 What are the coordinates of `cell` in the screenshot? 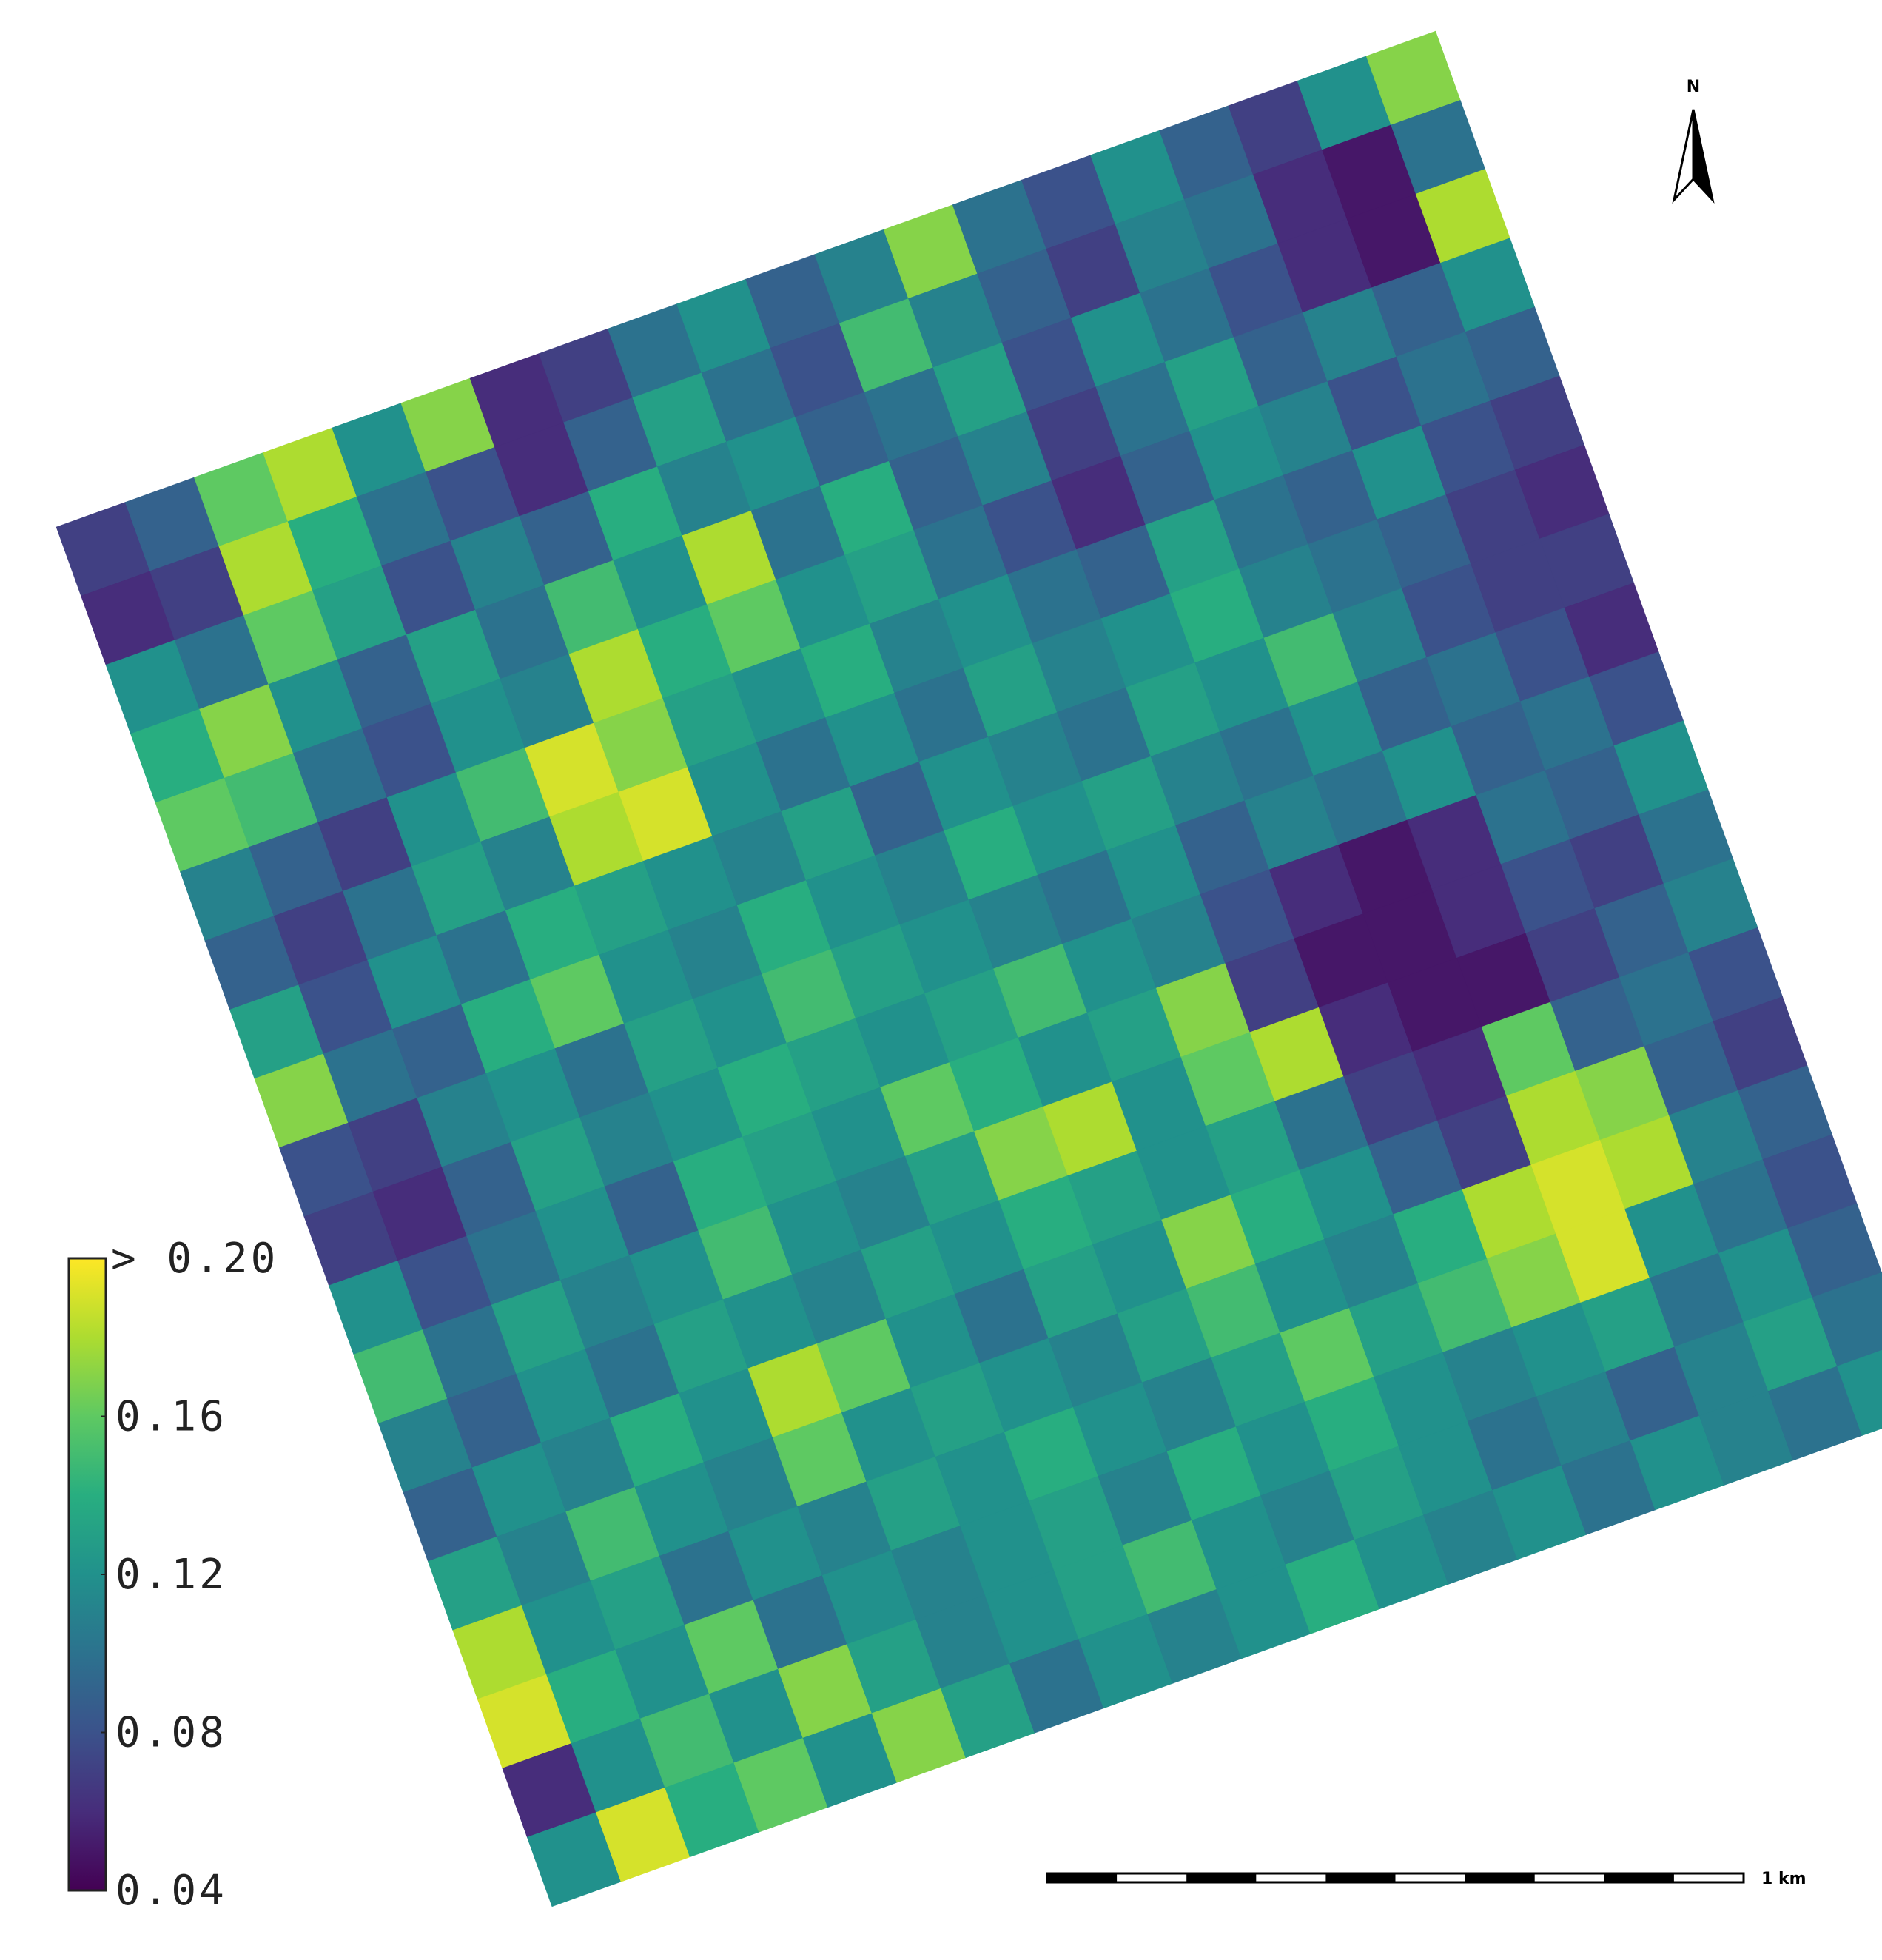 It's located at (1859, 1388).